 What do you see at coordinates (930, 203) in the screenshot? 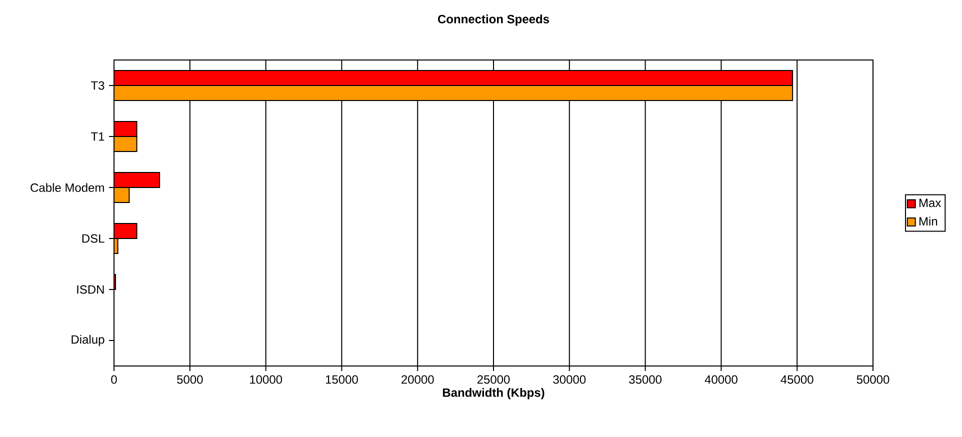
I see `legend-label: Max` at bounding box center [930, 203].